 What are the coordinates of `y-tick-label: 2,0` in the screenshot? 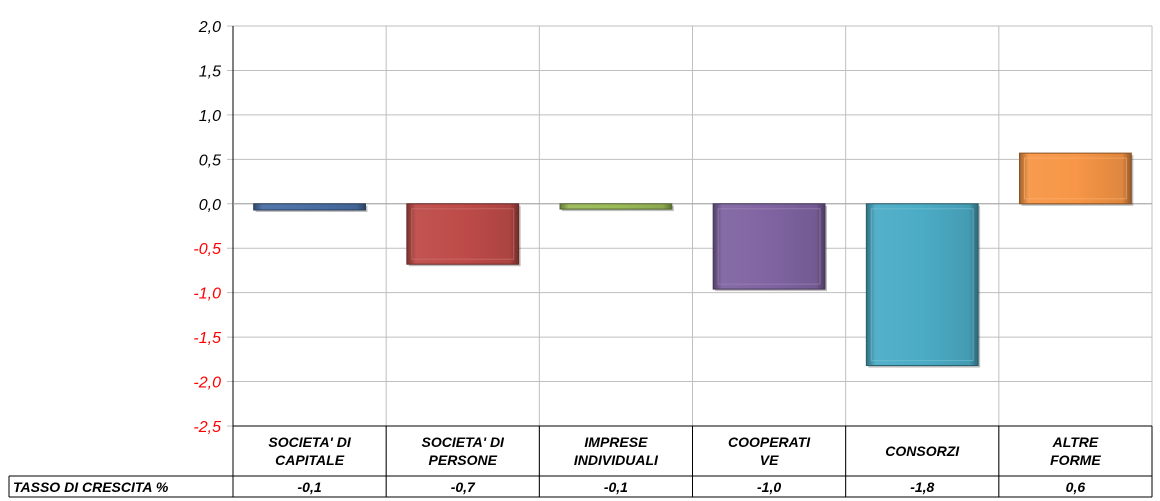 It's located at (209, 27).